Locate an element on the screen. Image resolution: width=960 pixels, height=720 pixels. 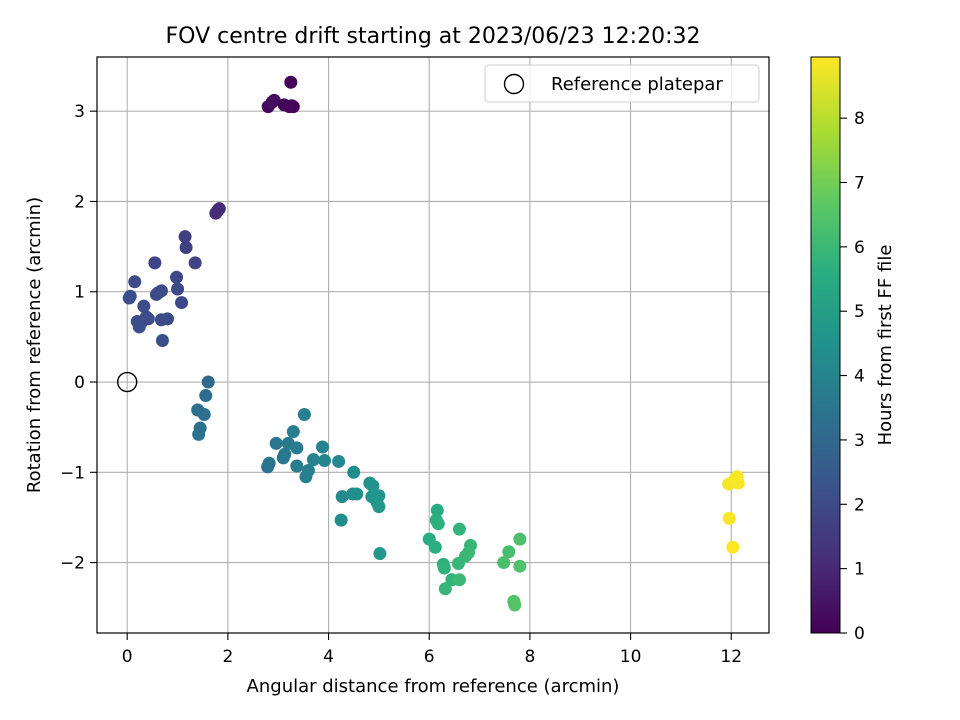
legend-box is located at coordinates (622, 83).